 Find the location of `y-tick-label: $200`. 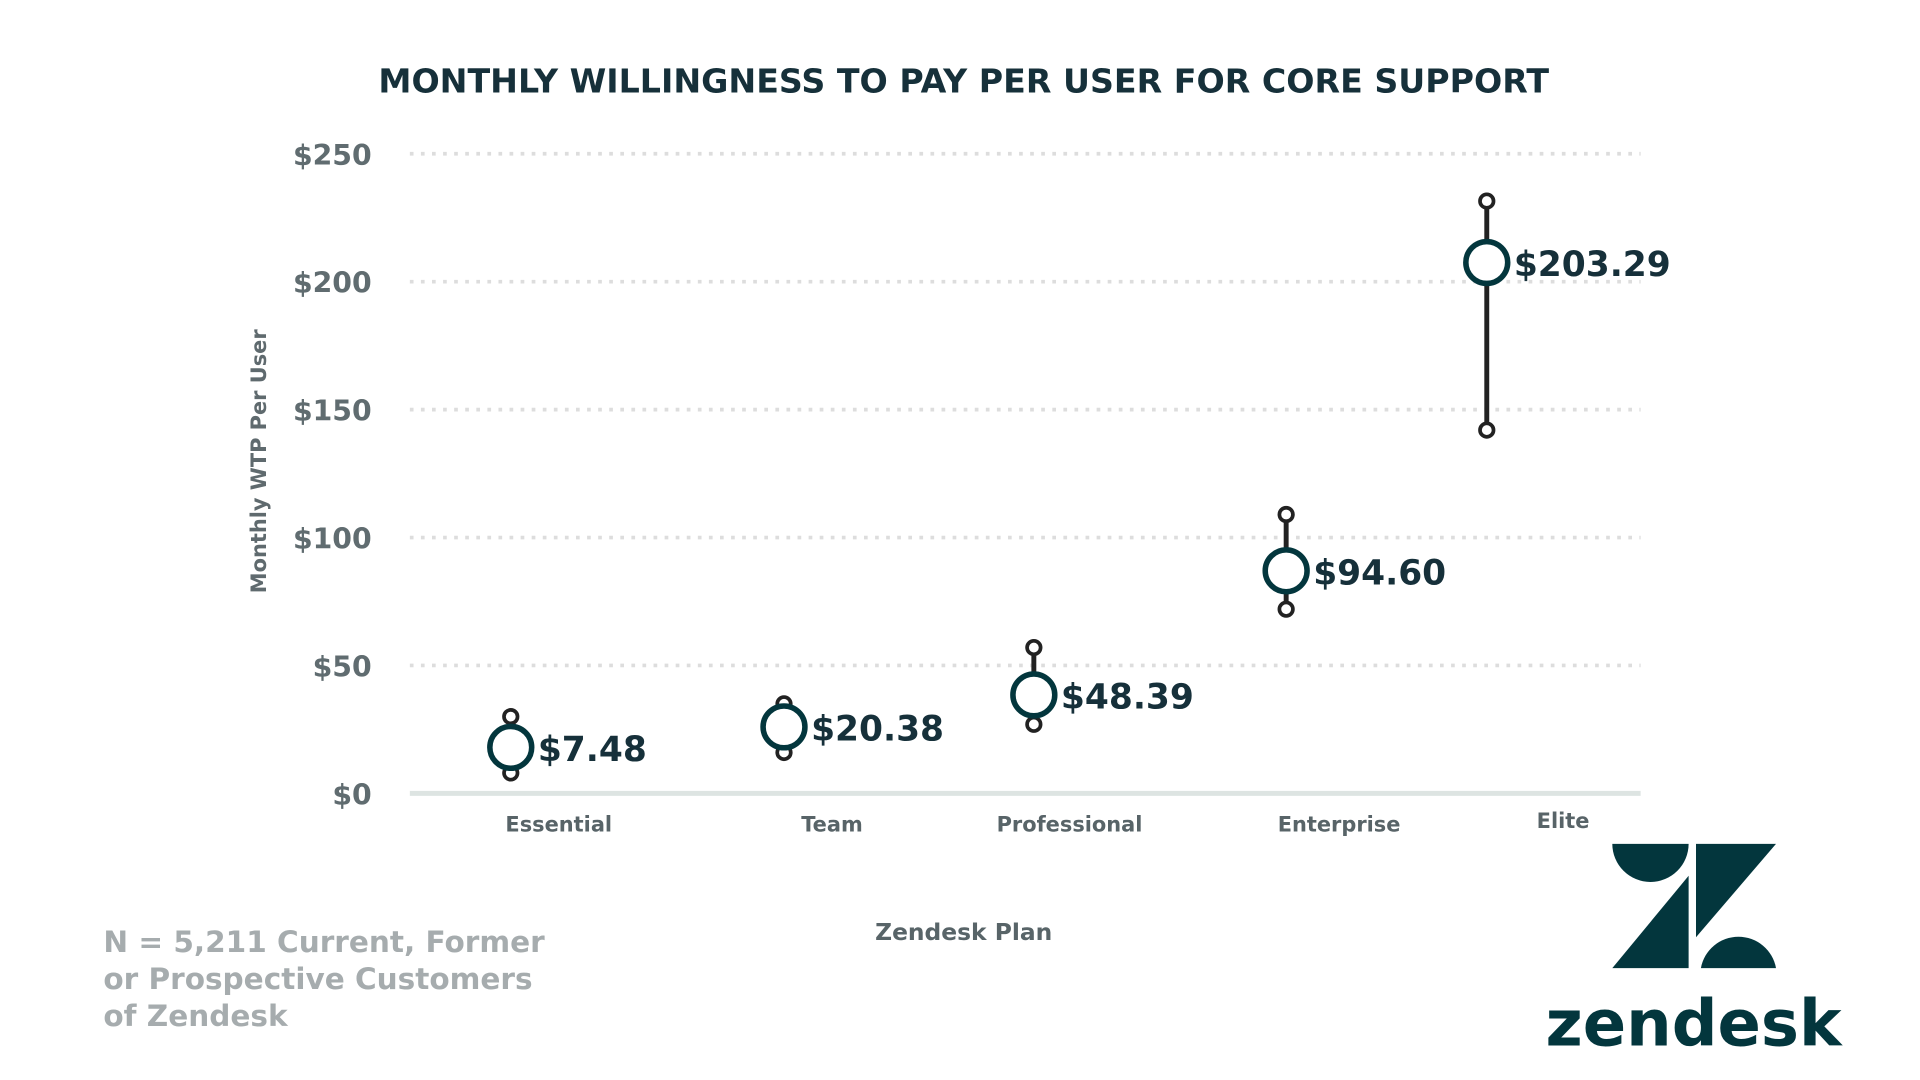

y-tick-label: $200 is located at coordinates (332, 283).